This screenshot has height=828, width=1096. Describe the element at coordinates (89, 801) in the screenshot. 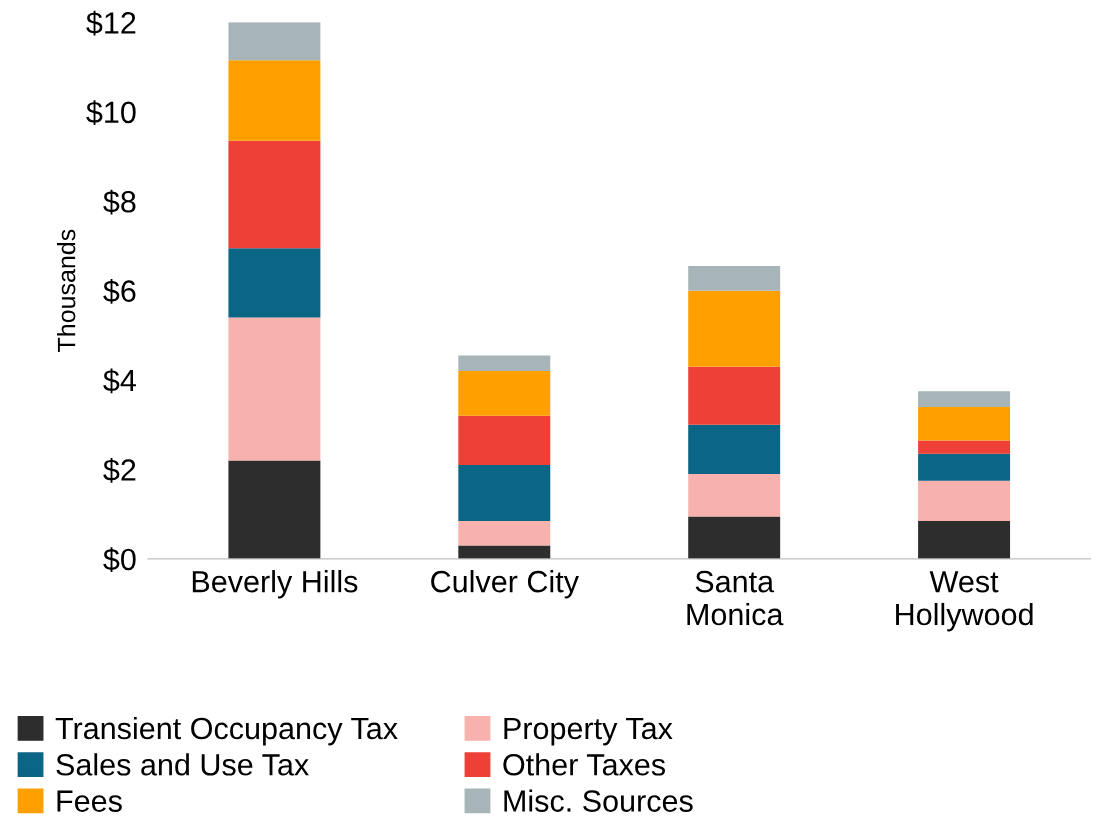

I see `legend-label: Fees` at that location.